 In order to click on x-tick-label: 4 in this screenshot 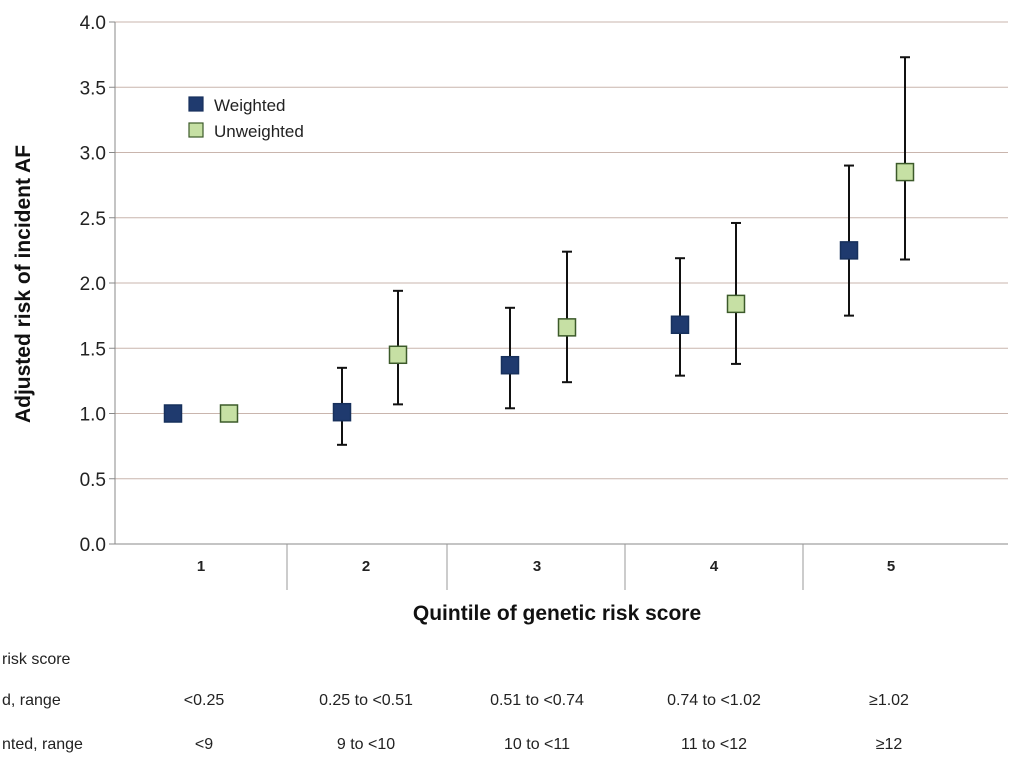, I will do `click(714, 566)`.